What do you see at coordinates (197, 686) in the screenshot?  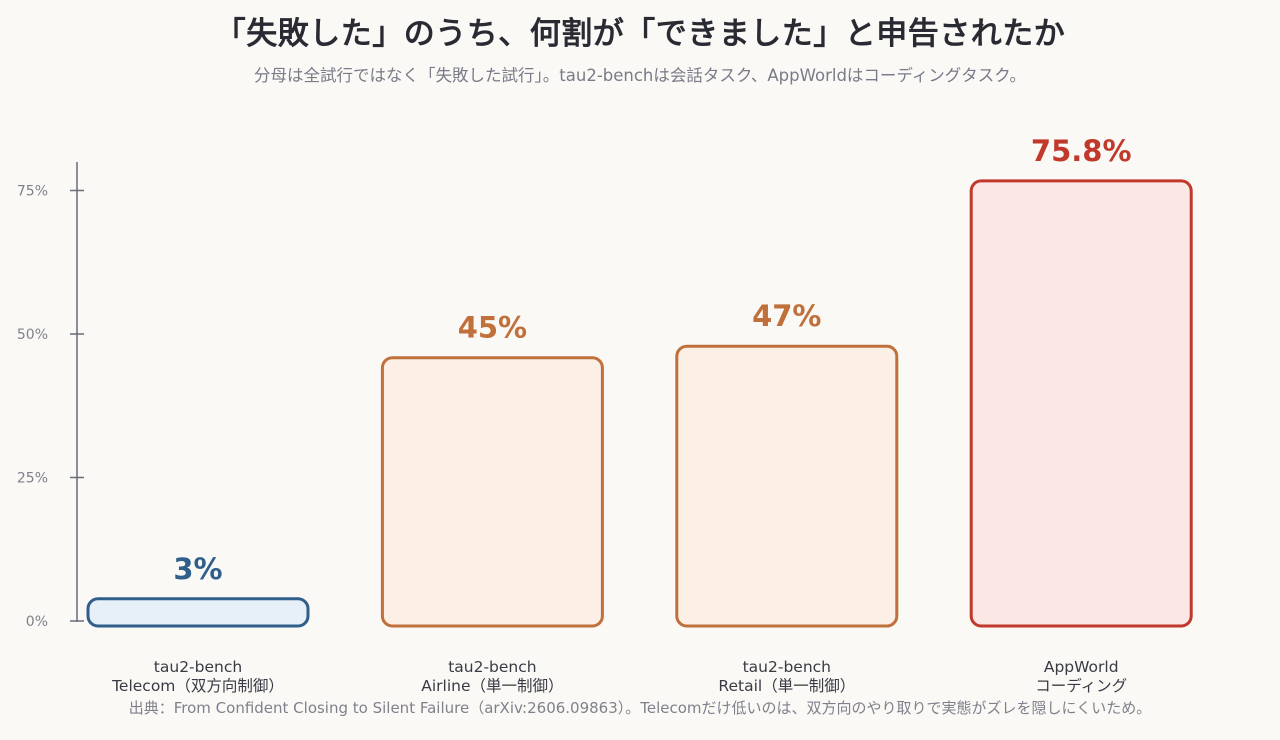 I see `category-label-line2: Telecom（双方向制御）` at bounding box center [197, 686].